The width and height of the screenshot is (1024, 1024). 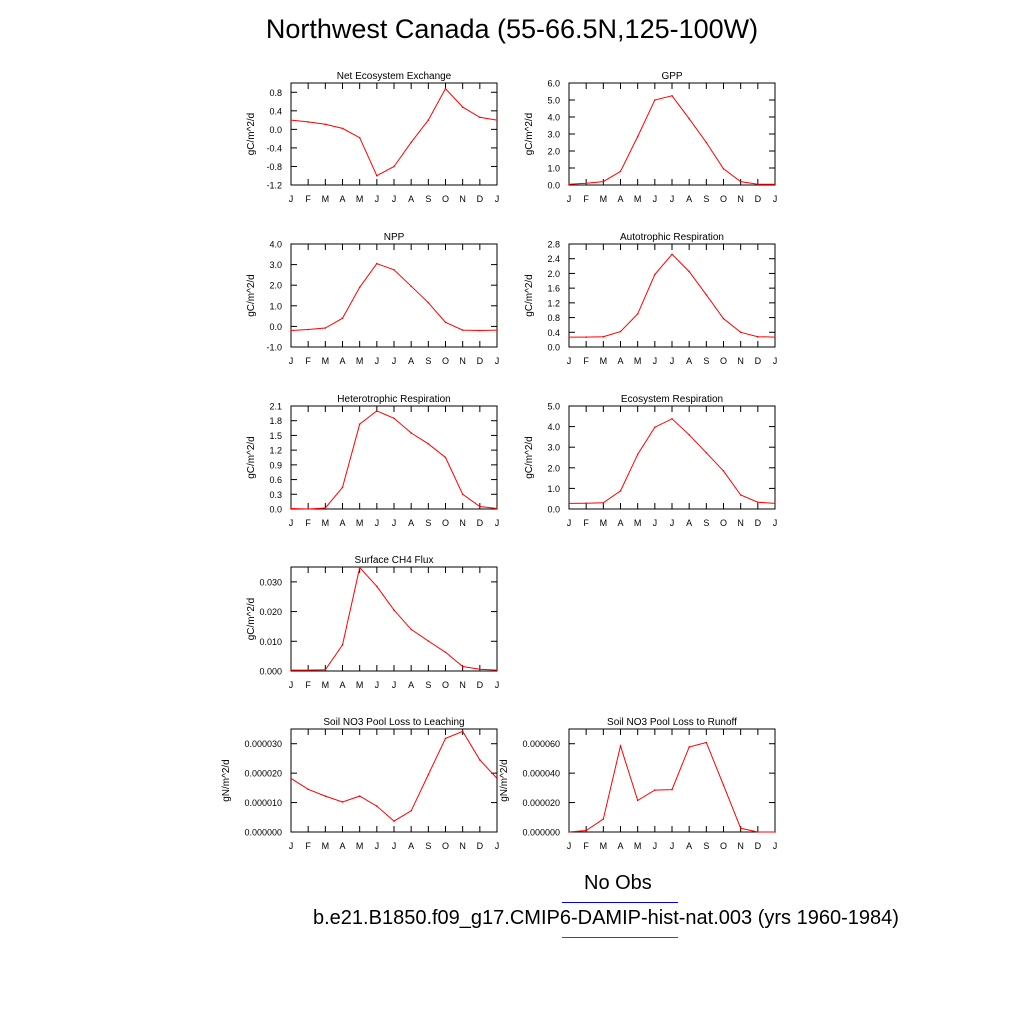 What do you see at coordinates (326, 685) in the screenshot?
I see `surface-ch4-flux-xtick-label: M` at bounding box center [326, 685].